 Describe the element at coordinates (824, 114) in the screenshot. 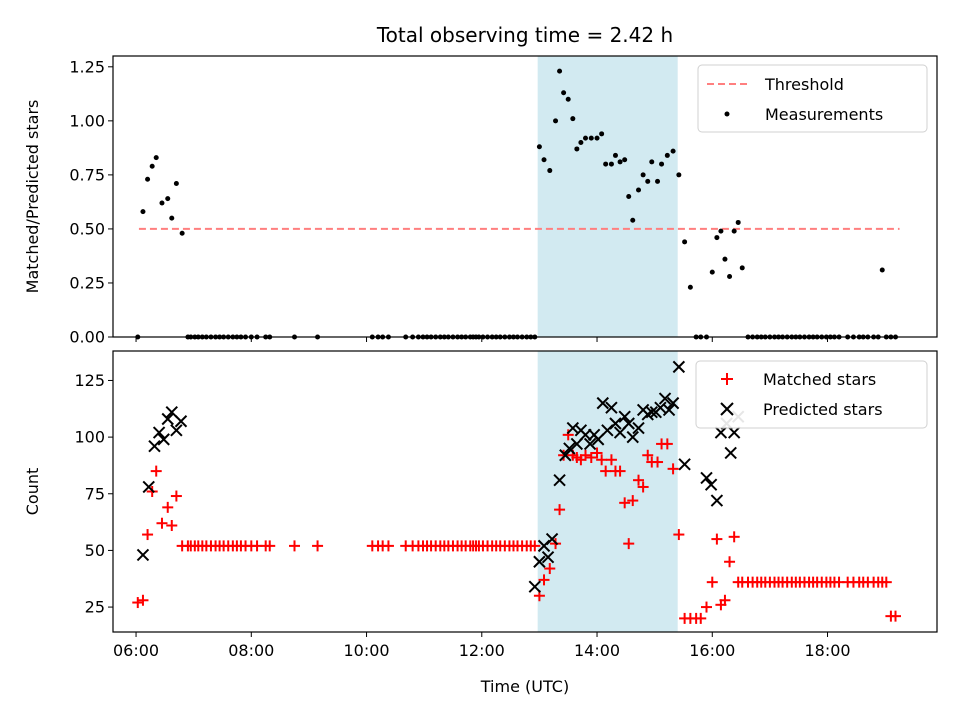

I see `legend-measurements-label: Measurements` at that location.